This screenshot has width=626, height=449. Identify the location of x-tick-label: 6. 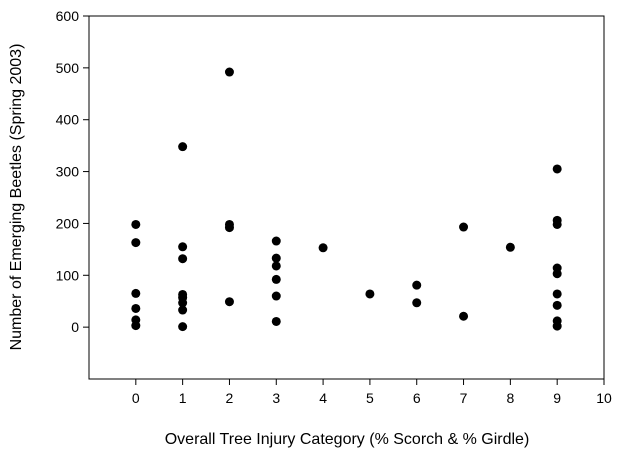
(417, 398).